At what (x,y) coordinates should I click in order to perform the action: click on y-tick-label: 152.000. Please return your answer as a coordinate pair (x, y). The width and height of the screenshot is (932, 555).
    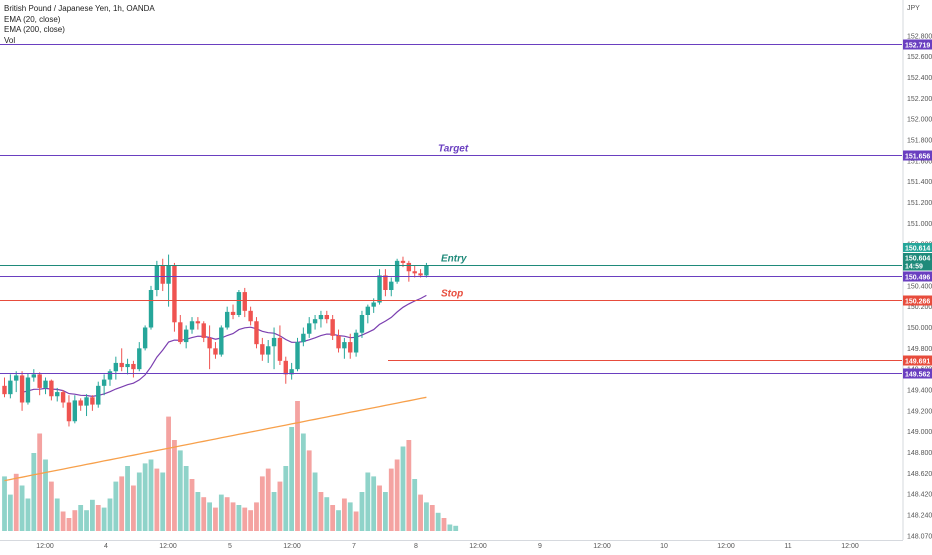
    Looking at the image, I should click on (919, 120).